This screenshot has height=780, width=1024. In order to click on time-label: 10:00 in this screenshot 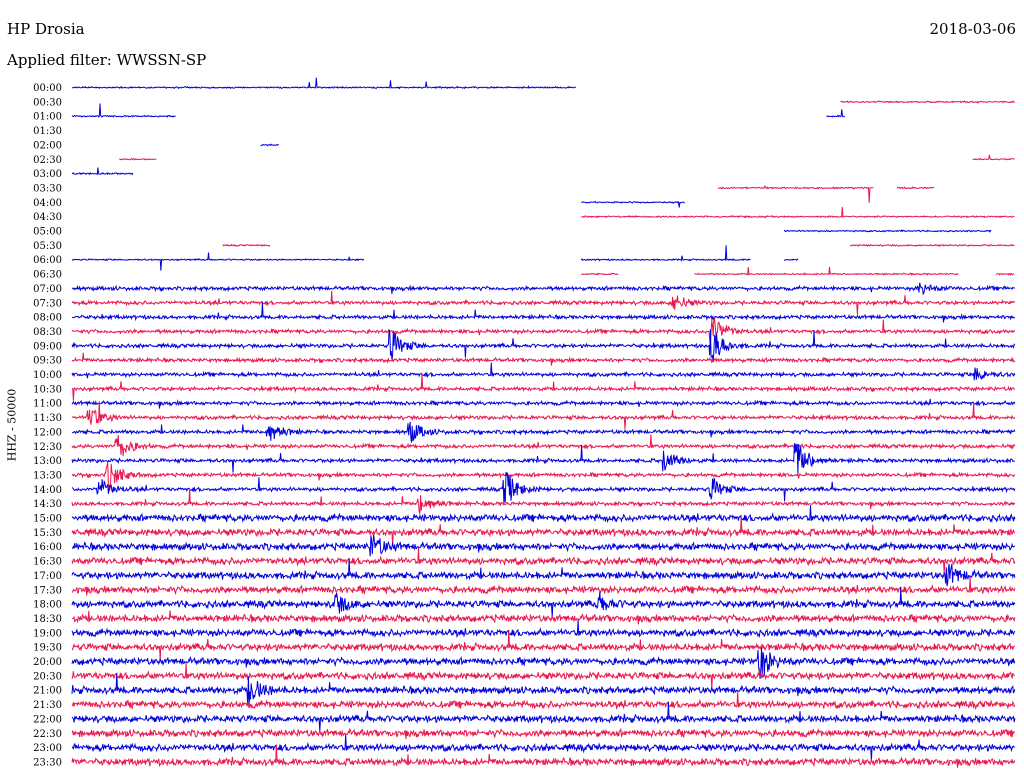, I will do `click(47, 375)`.